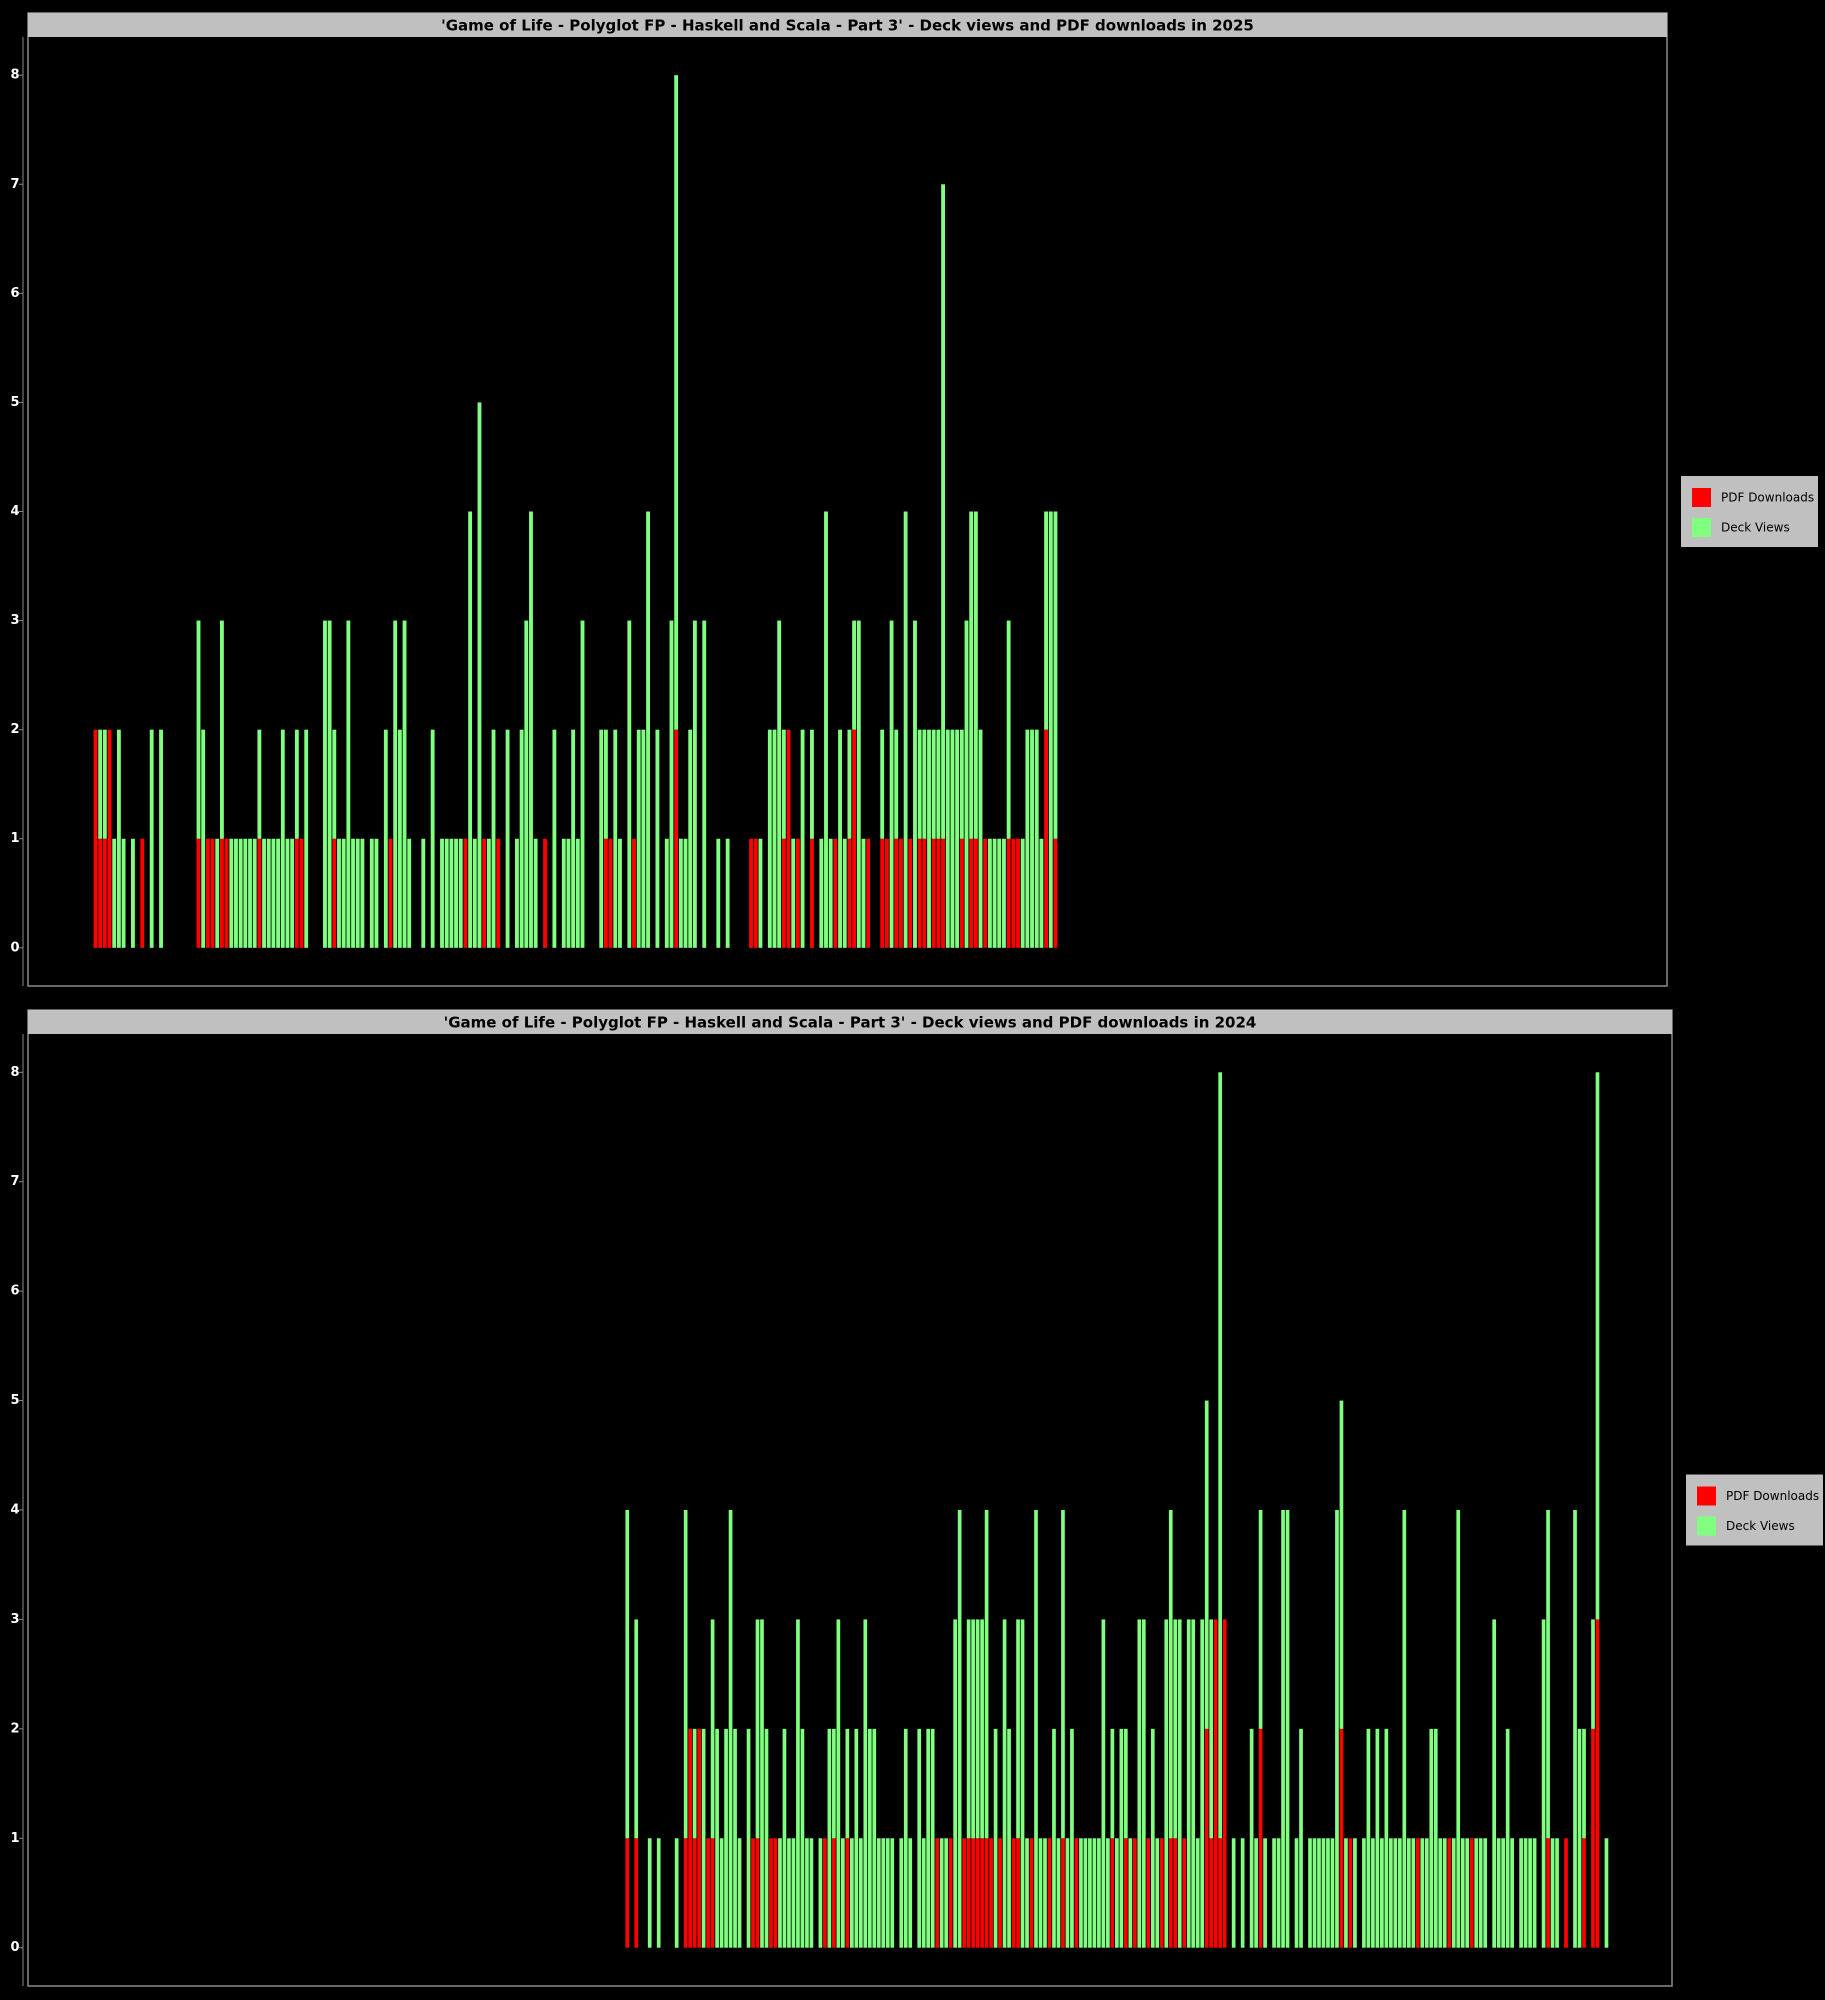 The height and width of the screenshot is (2000, 1825). Describe the element at coordinates (1706, 1496) in the screenshot. I see `legend-swatch` at that location.